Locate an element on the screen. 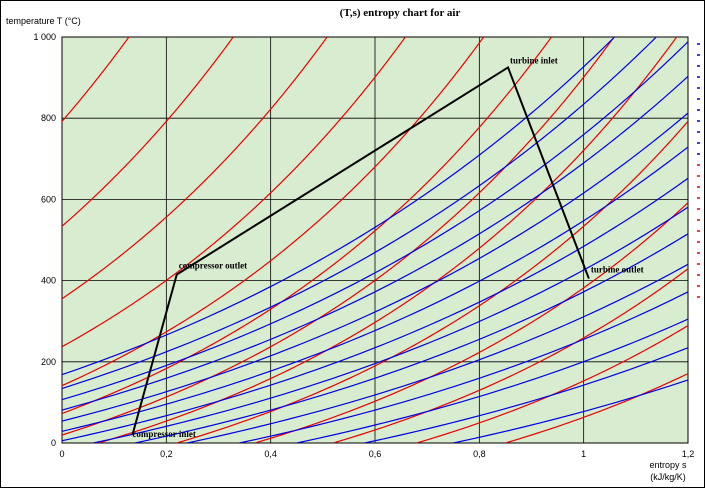 The width and height of the screenshot is (705, 488). x-tick-label-2: 0,4 is located at coordinates (270, 454).